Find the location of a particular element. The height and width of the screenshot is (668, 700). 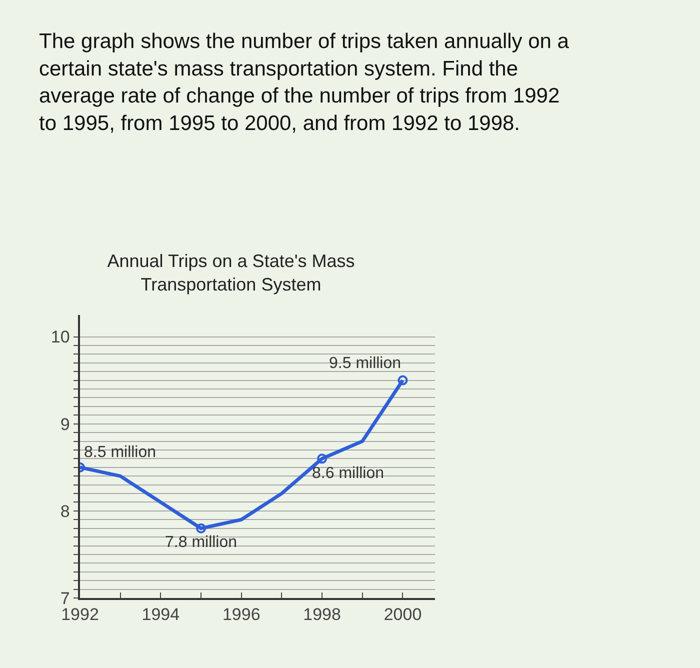

y-tick-label: 7 is located at coordinates (65, 598).